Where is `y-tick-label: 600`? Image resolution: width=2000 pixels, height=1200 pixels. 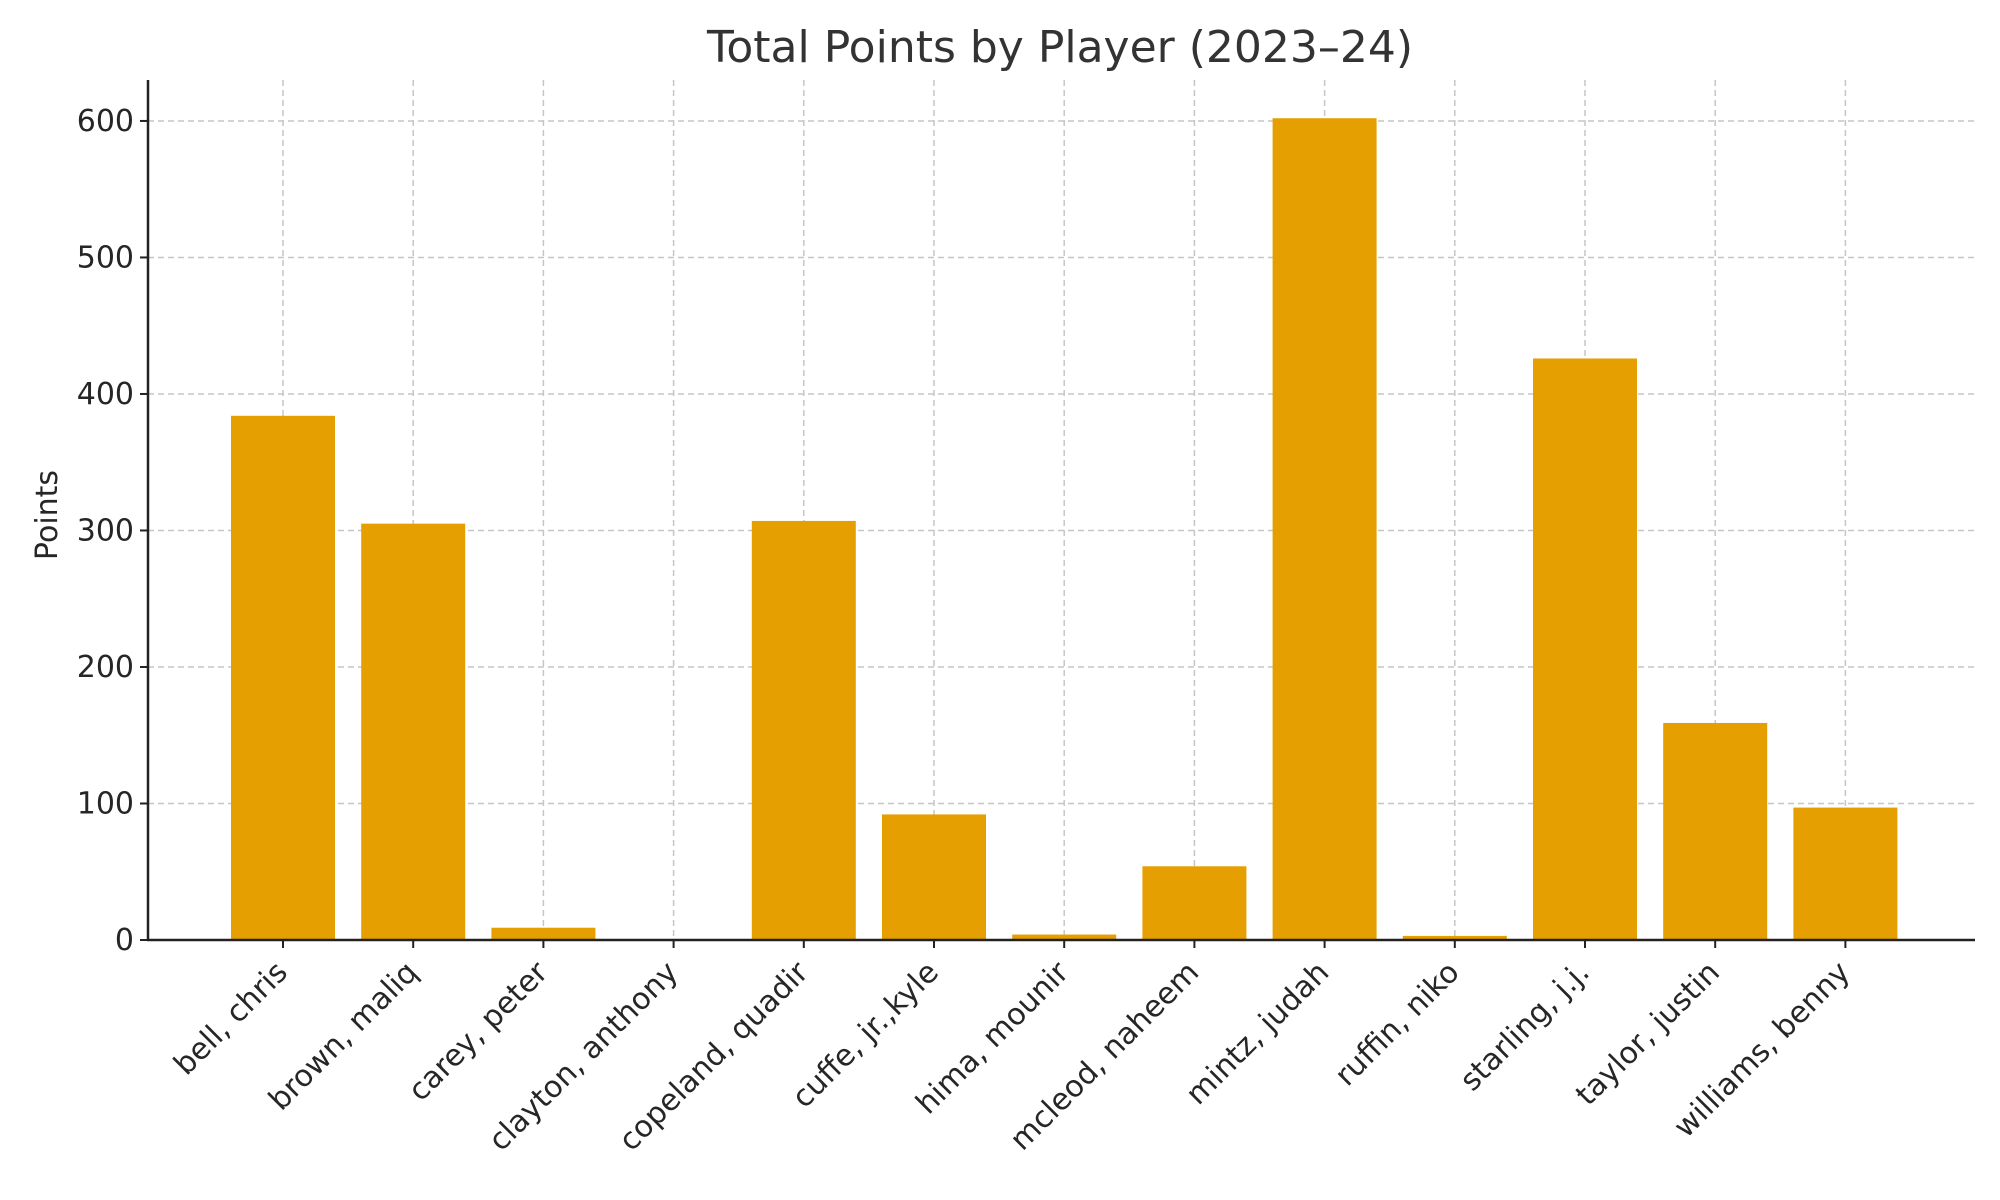 y-tick-label: 600 is located at coordinates (105, 121).